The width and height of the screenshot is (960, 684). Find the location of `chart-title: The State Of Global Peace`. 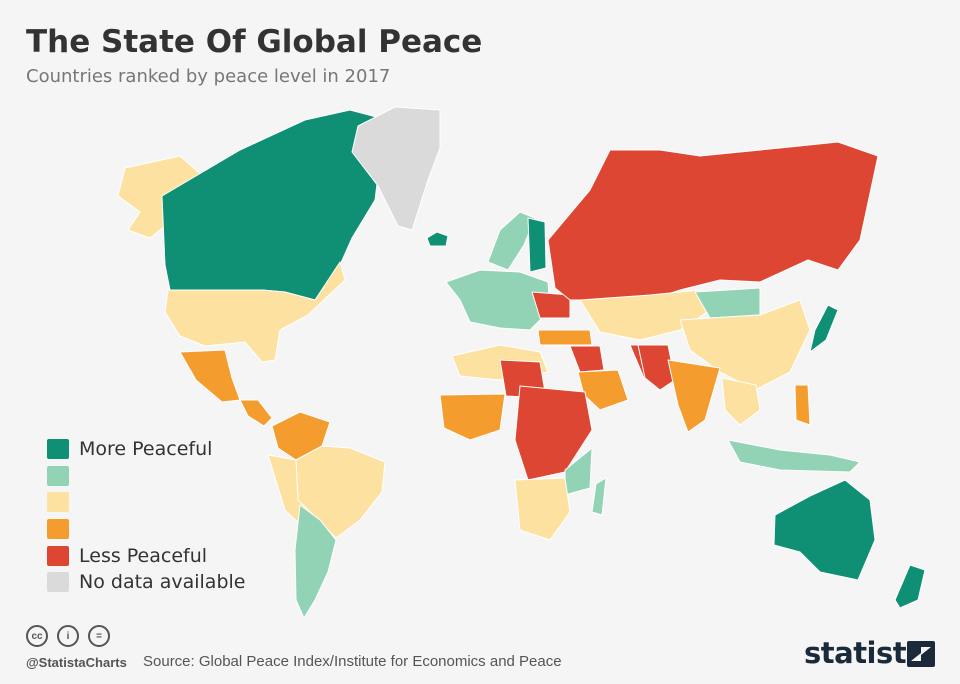

chart-title: The State Of Global Peace is located at coordinates (254, 42).